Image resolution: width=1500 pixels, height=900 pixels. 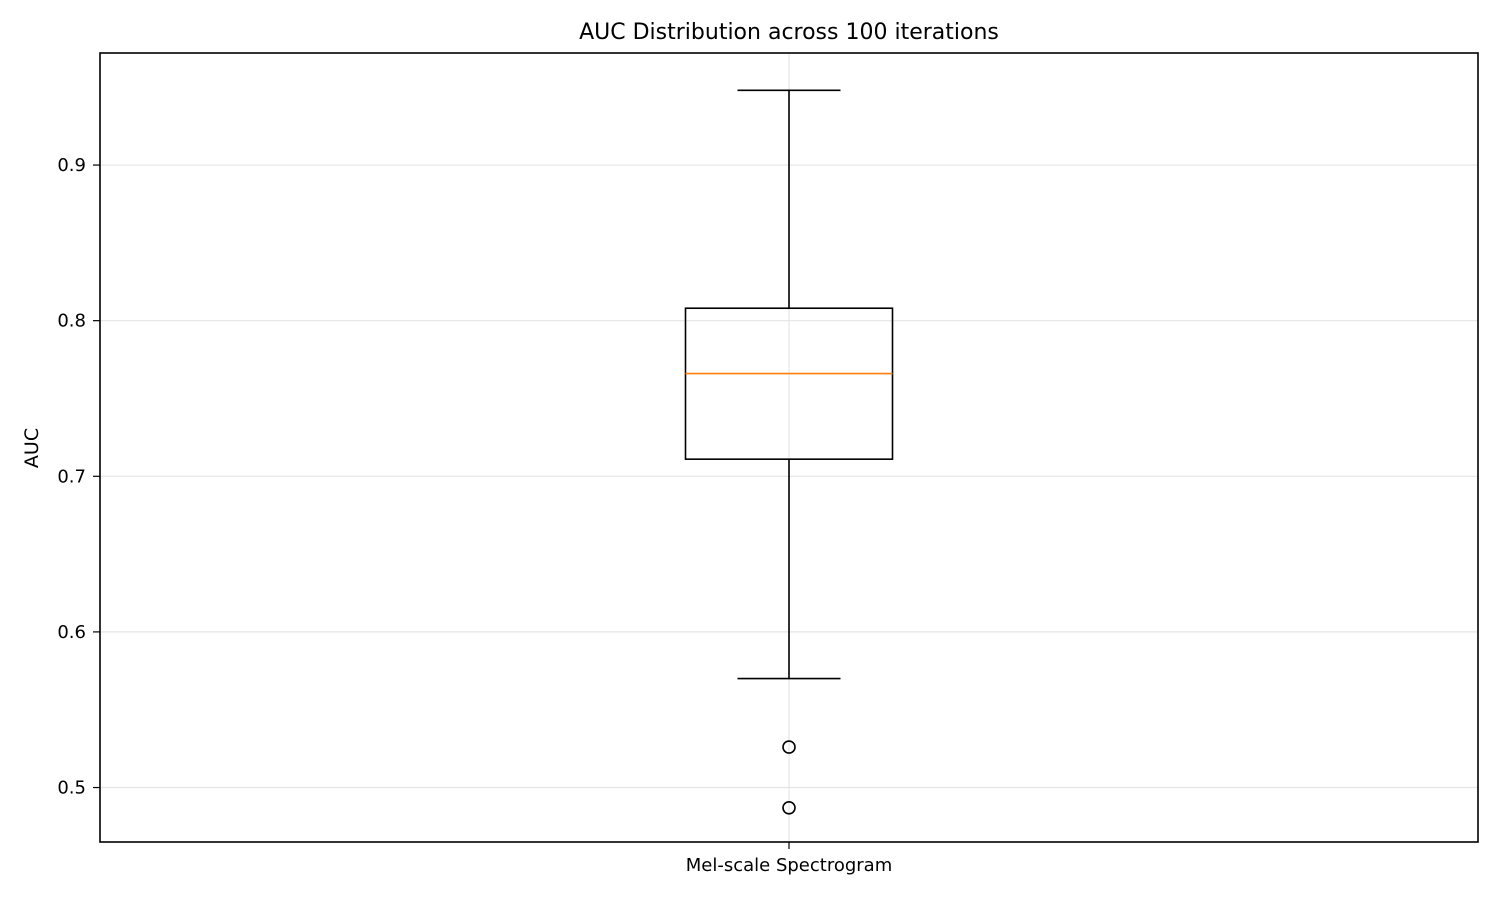 I want to click on box-layer, so click(x=789, y=452).